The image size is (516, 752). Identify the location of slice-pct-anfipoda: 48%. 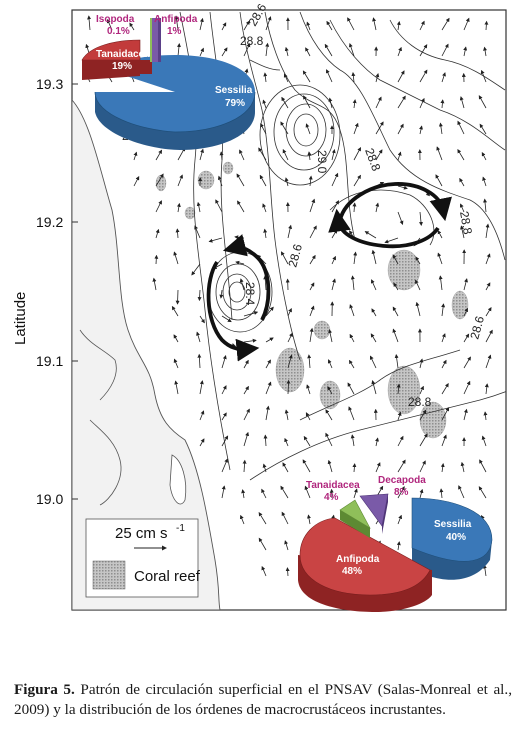
(352, 571).